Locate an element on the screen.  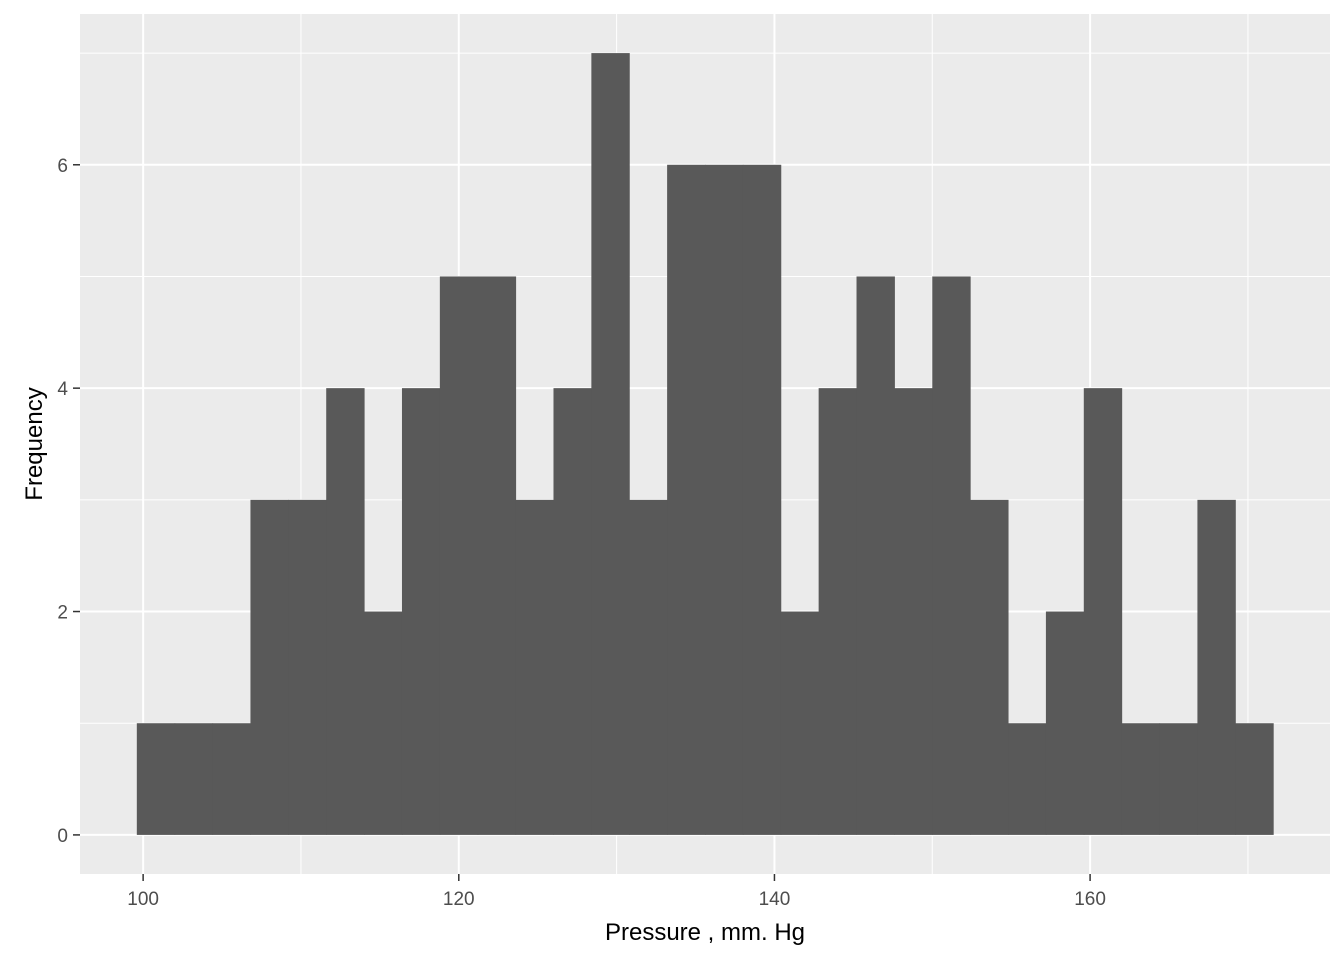
x-tick-label: 160 is located at coordinates (1090, 899).